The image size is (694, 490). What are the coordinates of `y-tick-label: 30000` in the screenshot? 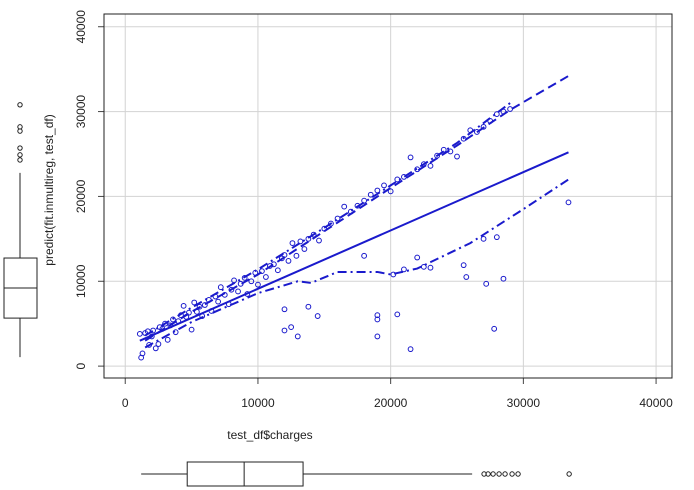 It's located at (81, 112).